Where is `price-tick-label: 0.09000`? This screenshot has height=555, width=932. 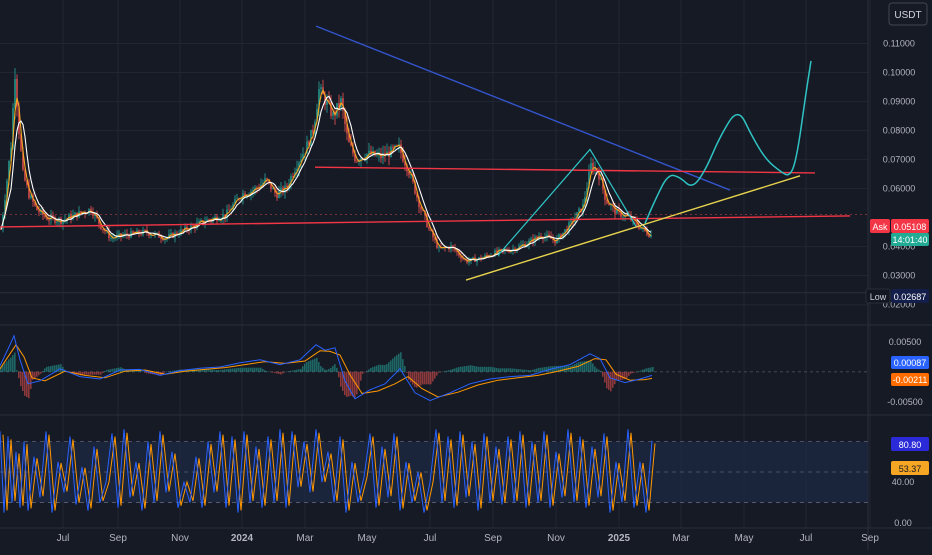
price-tick-label: 0.09000 is located at coordinates (899, 102).